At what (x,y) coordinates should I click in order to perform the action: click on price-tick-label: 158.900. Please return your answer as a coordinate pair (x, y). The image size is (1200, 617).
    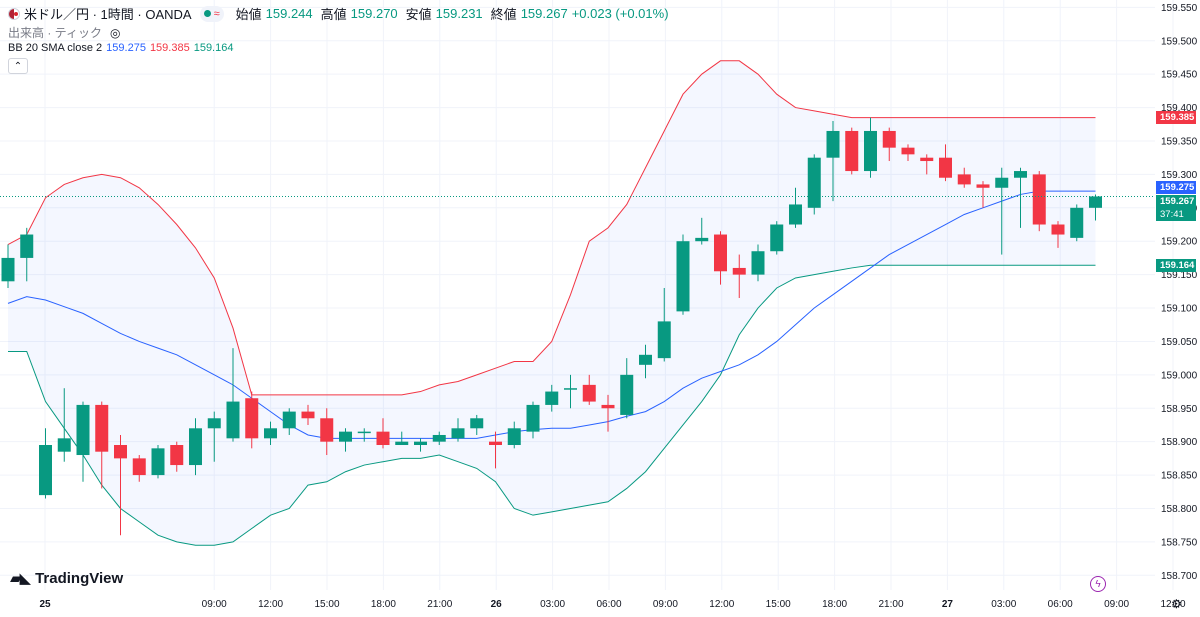
    Looking at the image, I should click on (1179, 442).